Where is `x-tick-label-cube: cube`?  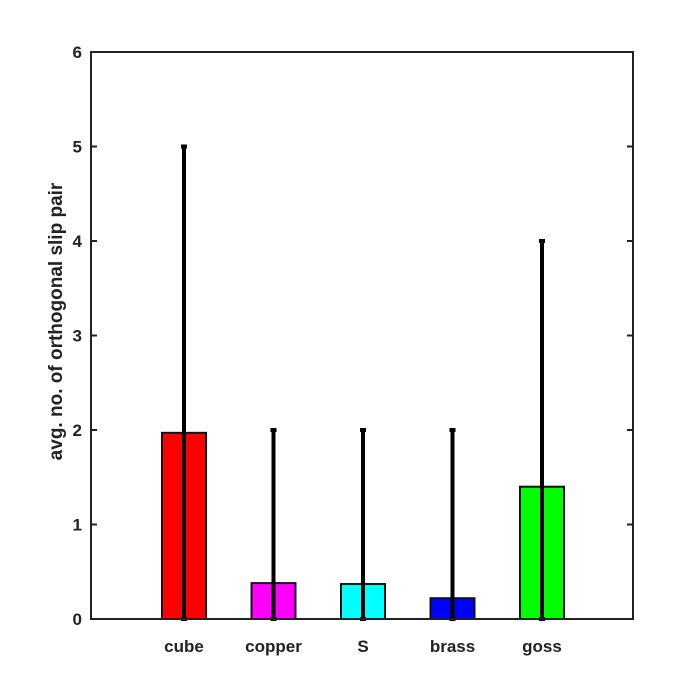 x-tick-label-cube: cube is located at coordinates (184, 646).